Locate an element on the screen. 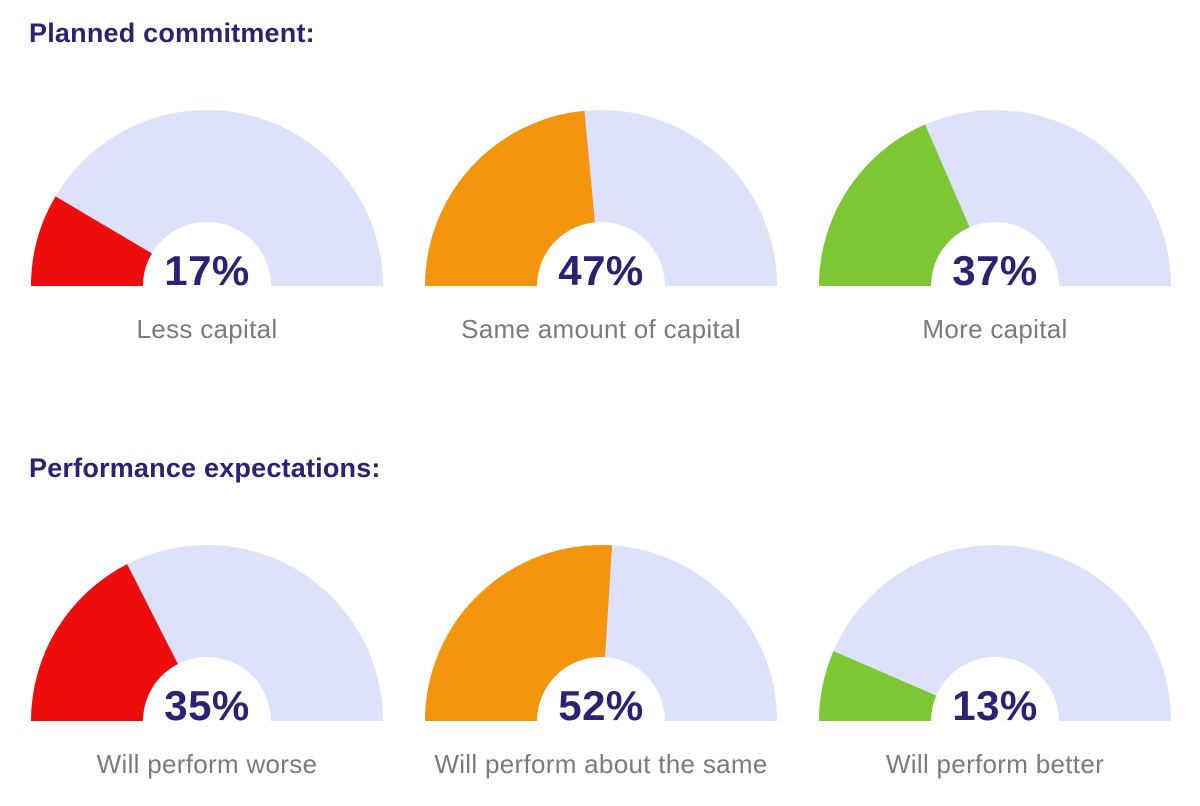 This screenshot has height=806, width=1200. section-title: Performance expectations: is located at coordinates (205, 468).